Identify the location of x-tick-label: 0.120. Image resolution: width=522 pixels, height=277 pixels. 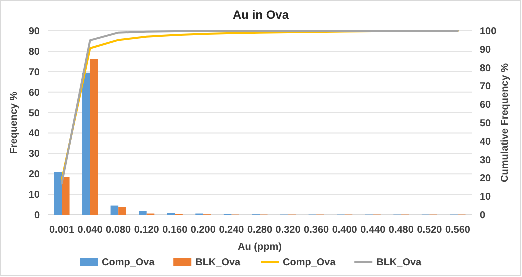
(147, 230).